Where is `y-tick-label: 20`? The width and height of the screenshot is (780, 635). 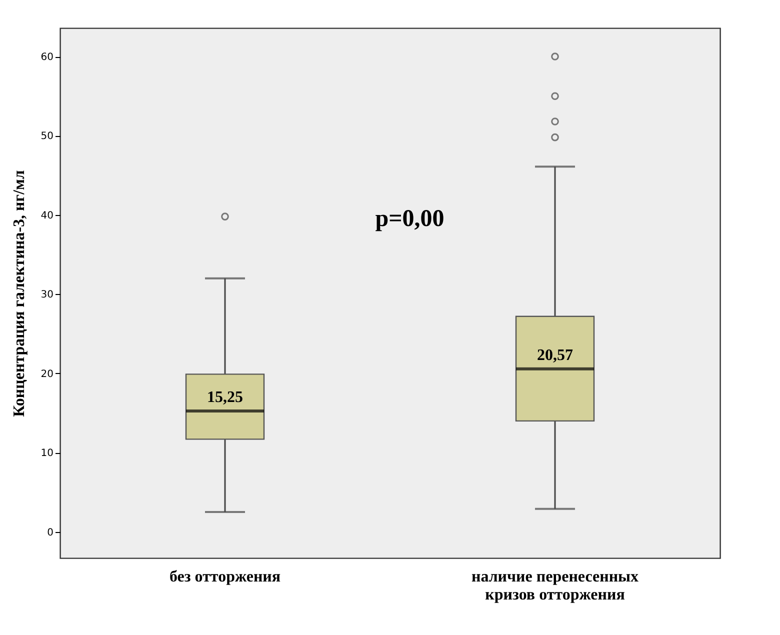
y-tick-label: 20 is located at coordinates (47, 374).